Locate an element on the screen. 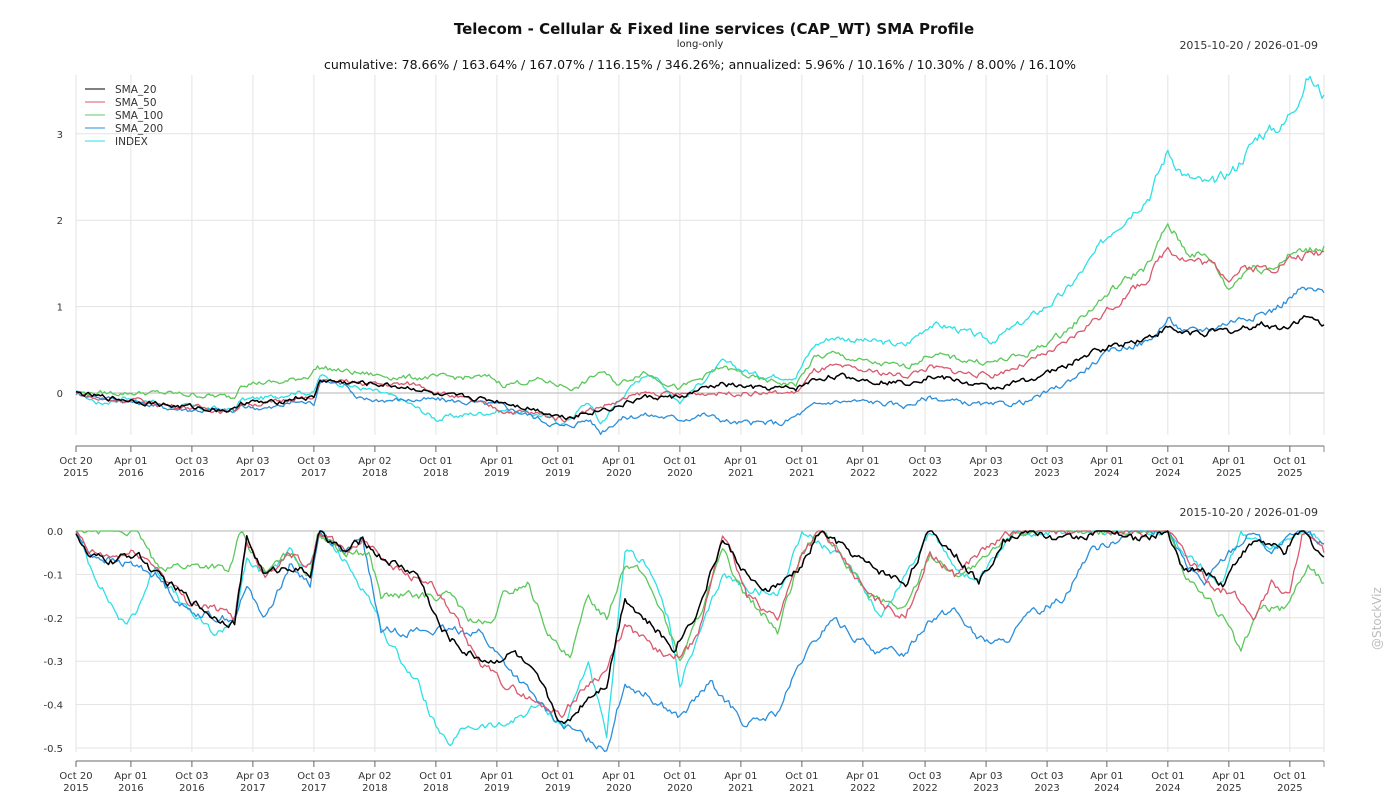 This screenshot has height=800, width=1400. y-tick-label: -0.5 is located at coordinates (53, 749).